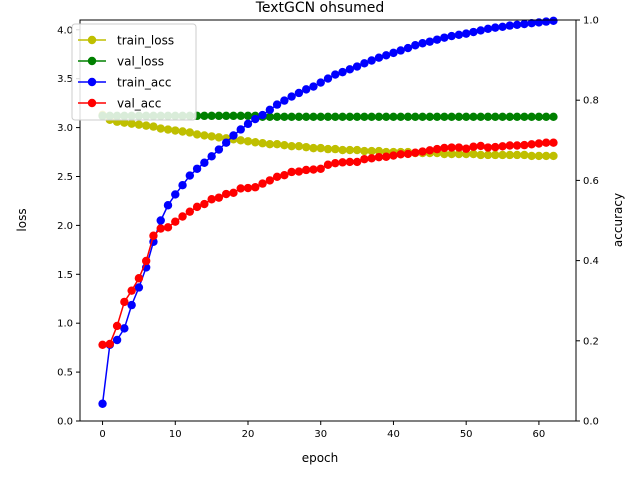  I want to click on y-tick-label: 3.0, so click(65, 128).